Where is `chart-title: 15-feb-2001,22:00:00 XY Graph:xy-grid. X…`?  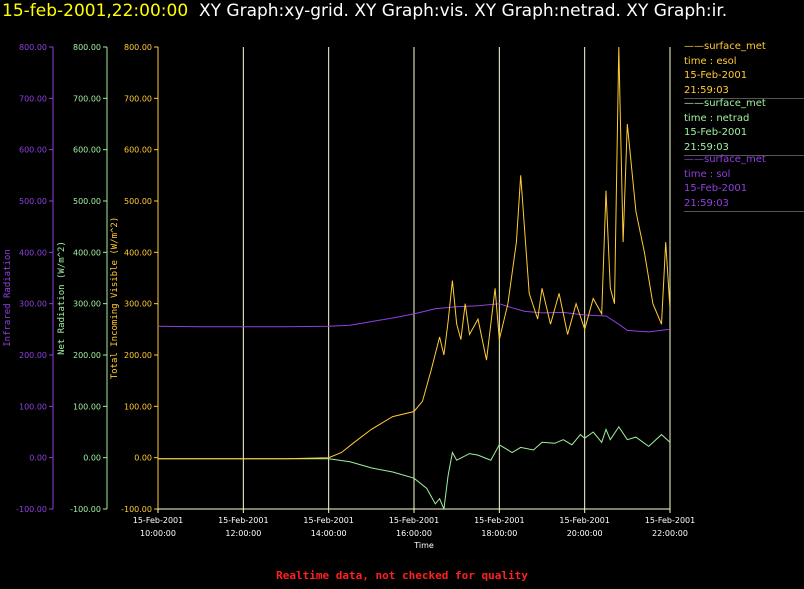 chart-title: 15-feb-2001,22:00:00 XY Graph:xy-grid. X… is located at coordinates (364, 11).